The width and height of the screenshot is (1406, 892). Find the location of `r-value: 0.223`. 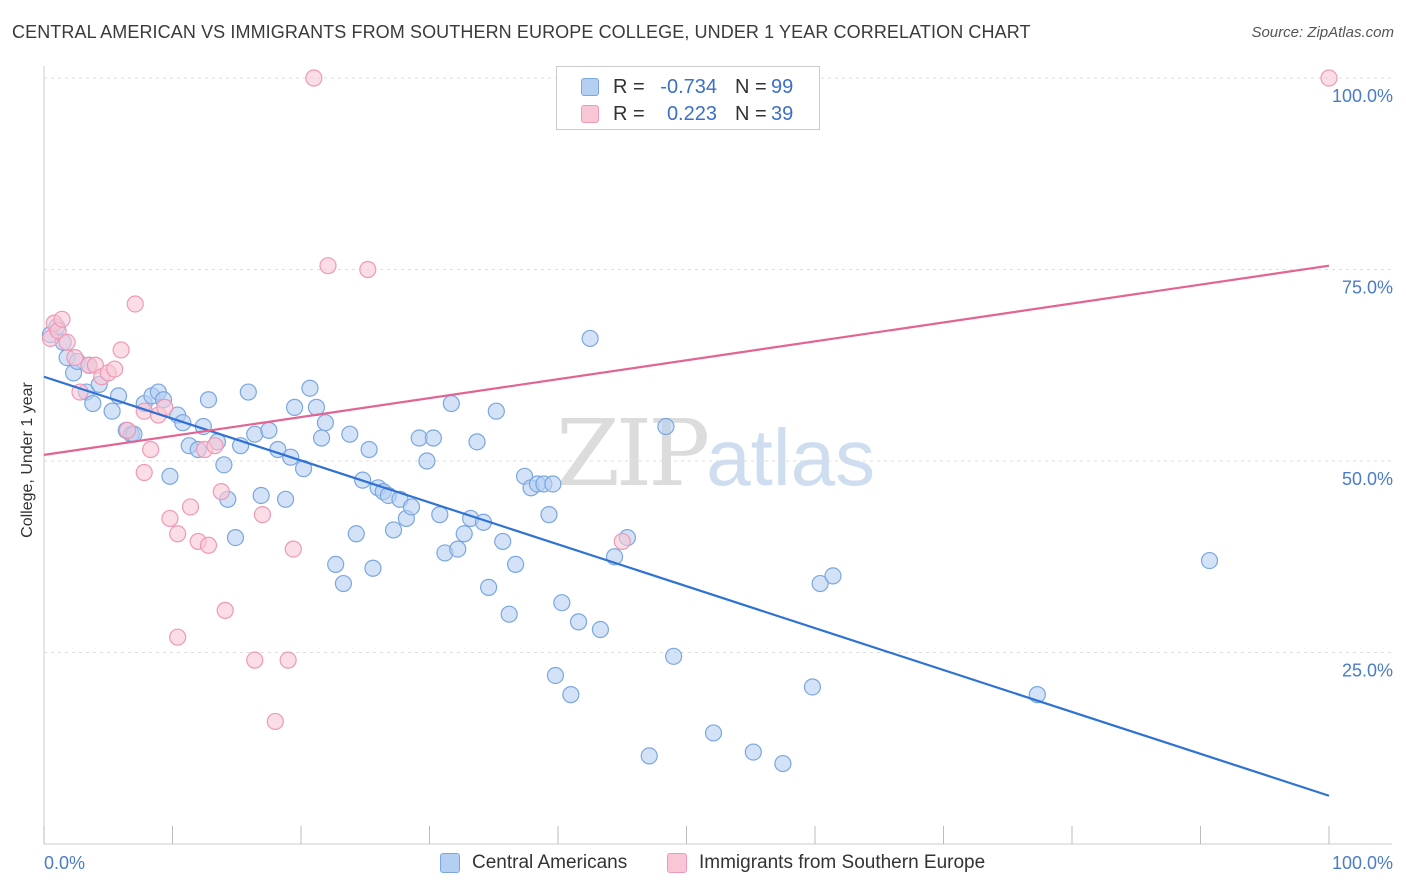

r-value: 0.223 is located at coordinates (691, 113).